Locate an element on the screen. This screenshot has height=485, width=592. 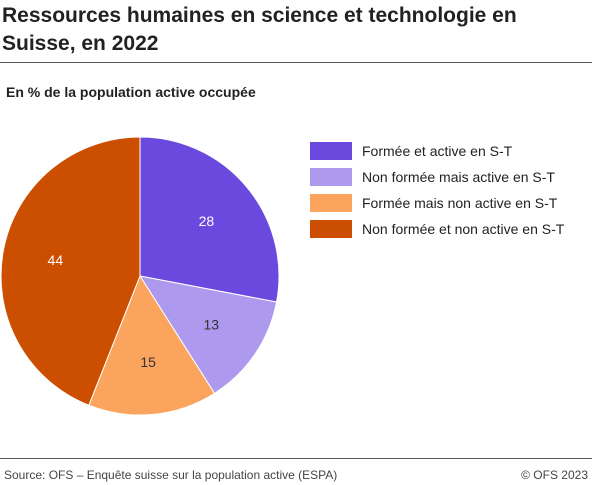
chart-subtitle: En % de la population active occupée is located at coordinates (131, 92).